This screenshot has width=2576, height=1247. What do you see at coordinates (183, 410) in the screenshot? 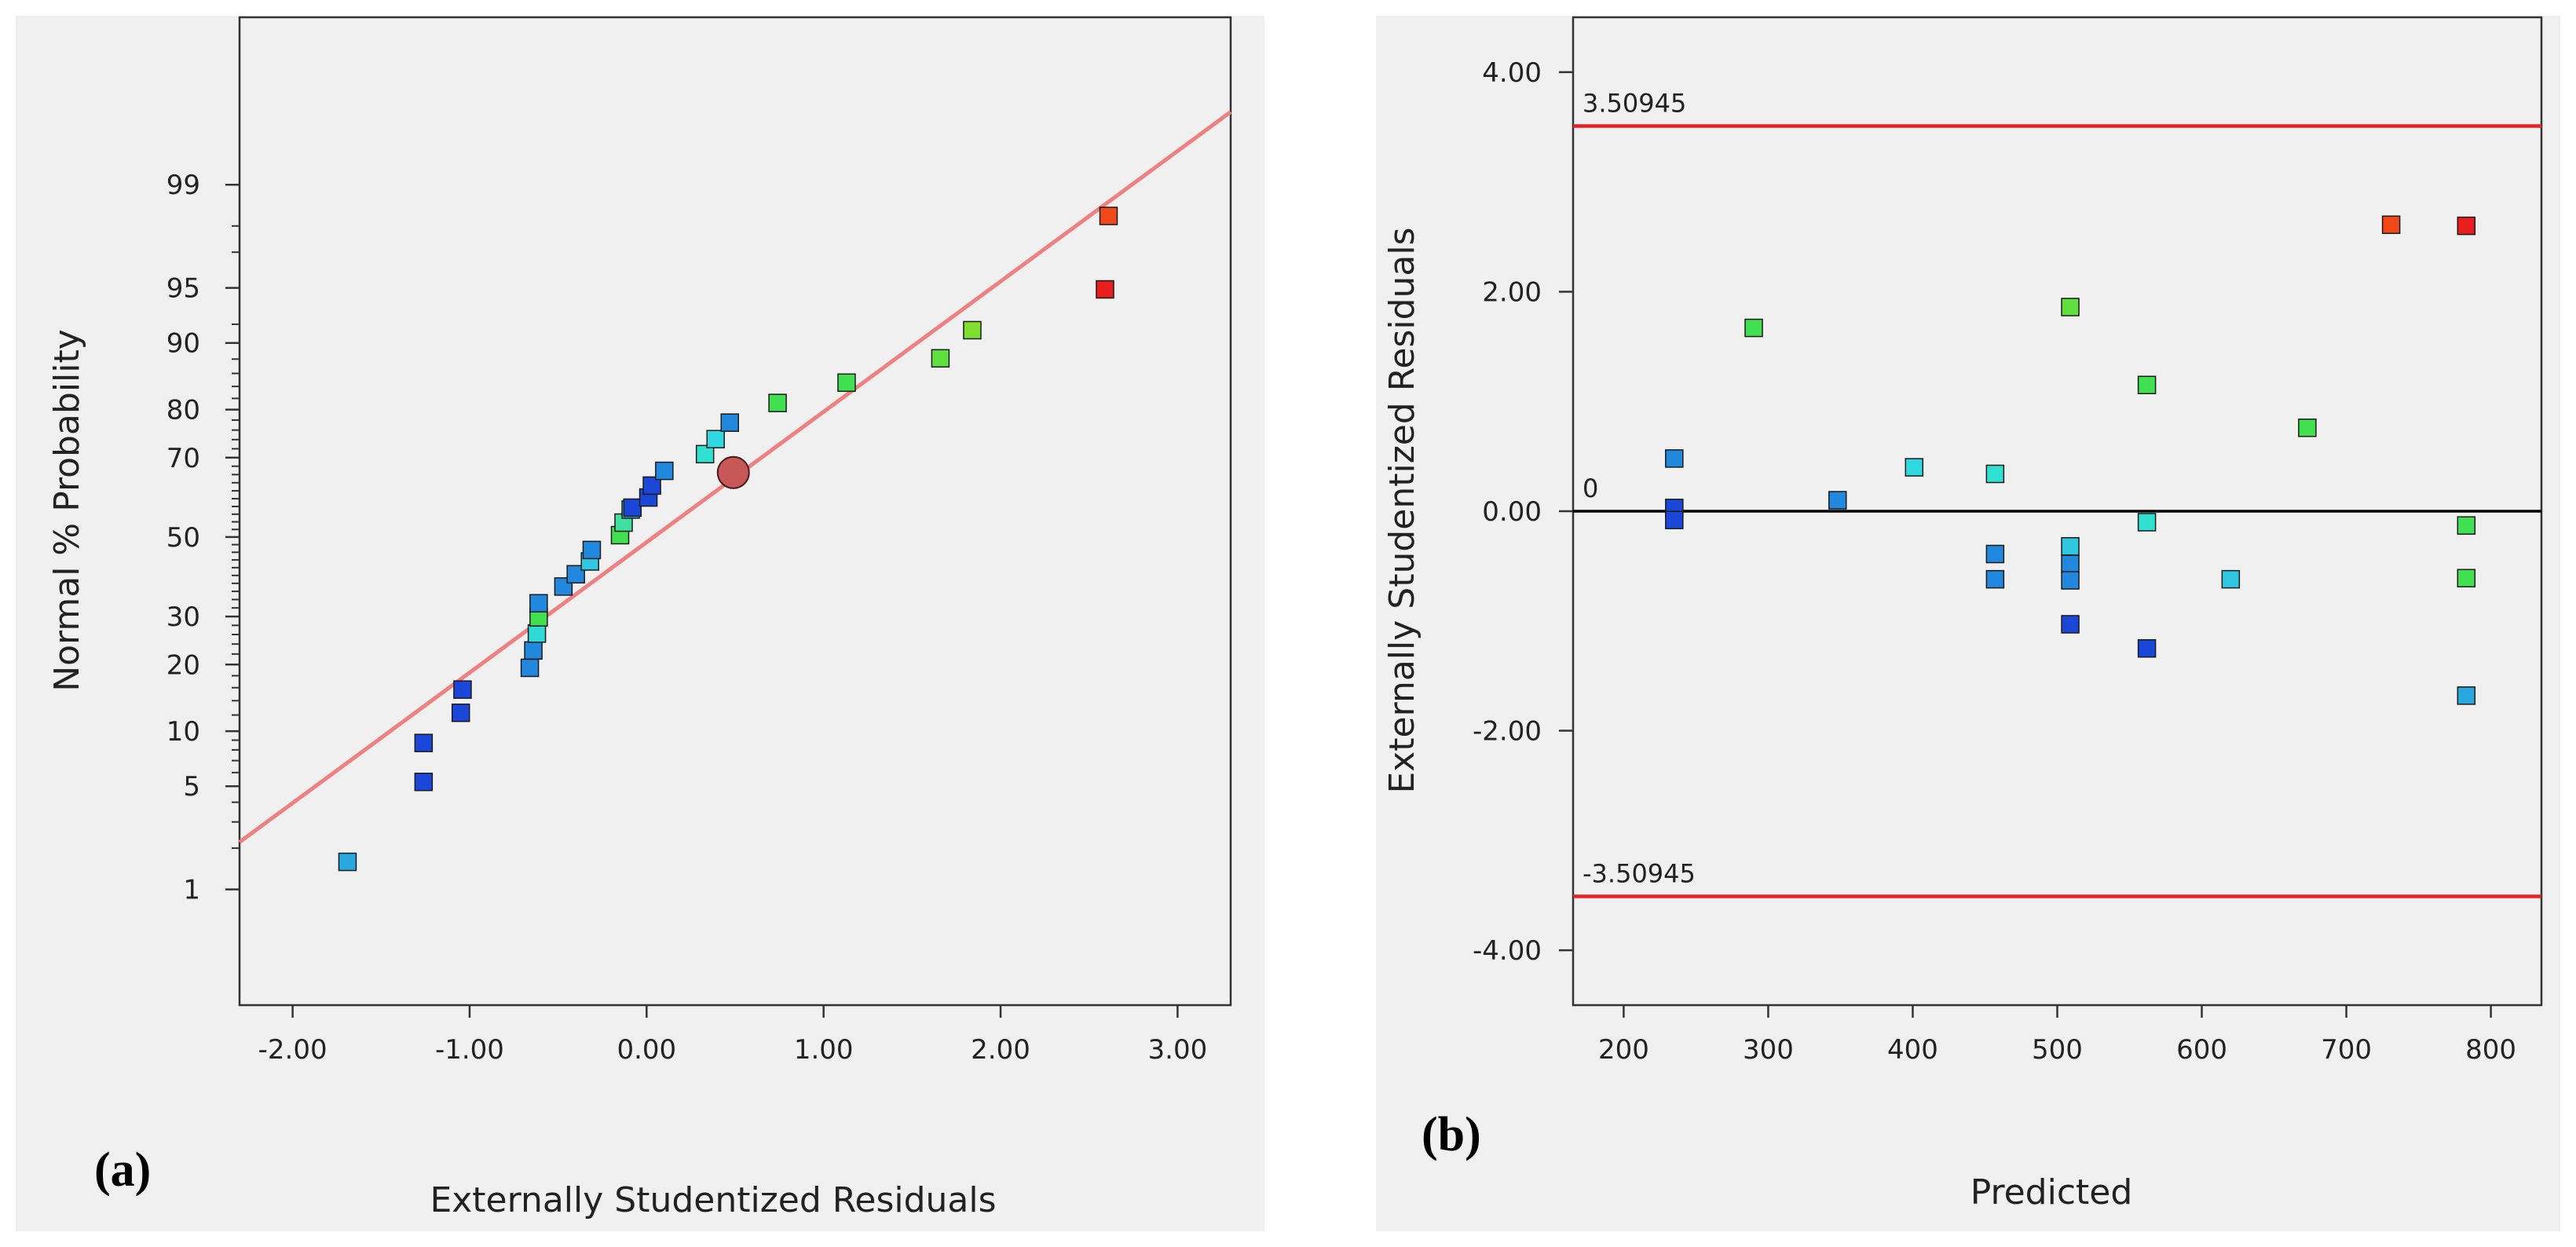
I see `panel-a-y-tick-label: 80` at bounding box center [183, 410].